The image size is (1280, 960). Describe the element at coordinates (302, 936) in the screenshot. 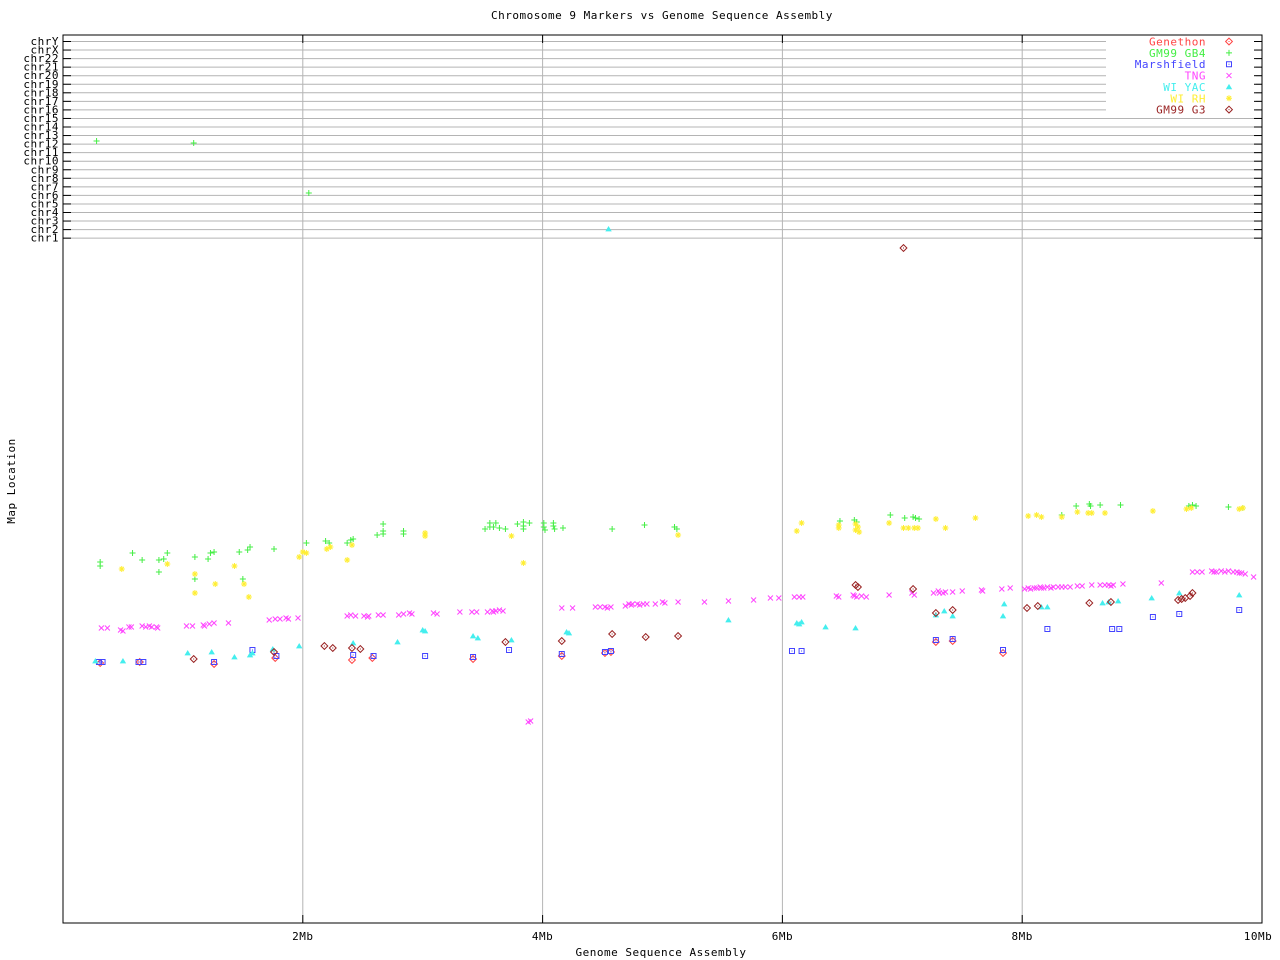

I see `x-tick-label: 2Mb` at that location.